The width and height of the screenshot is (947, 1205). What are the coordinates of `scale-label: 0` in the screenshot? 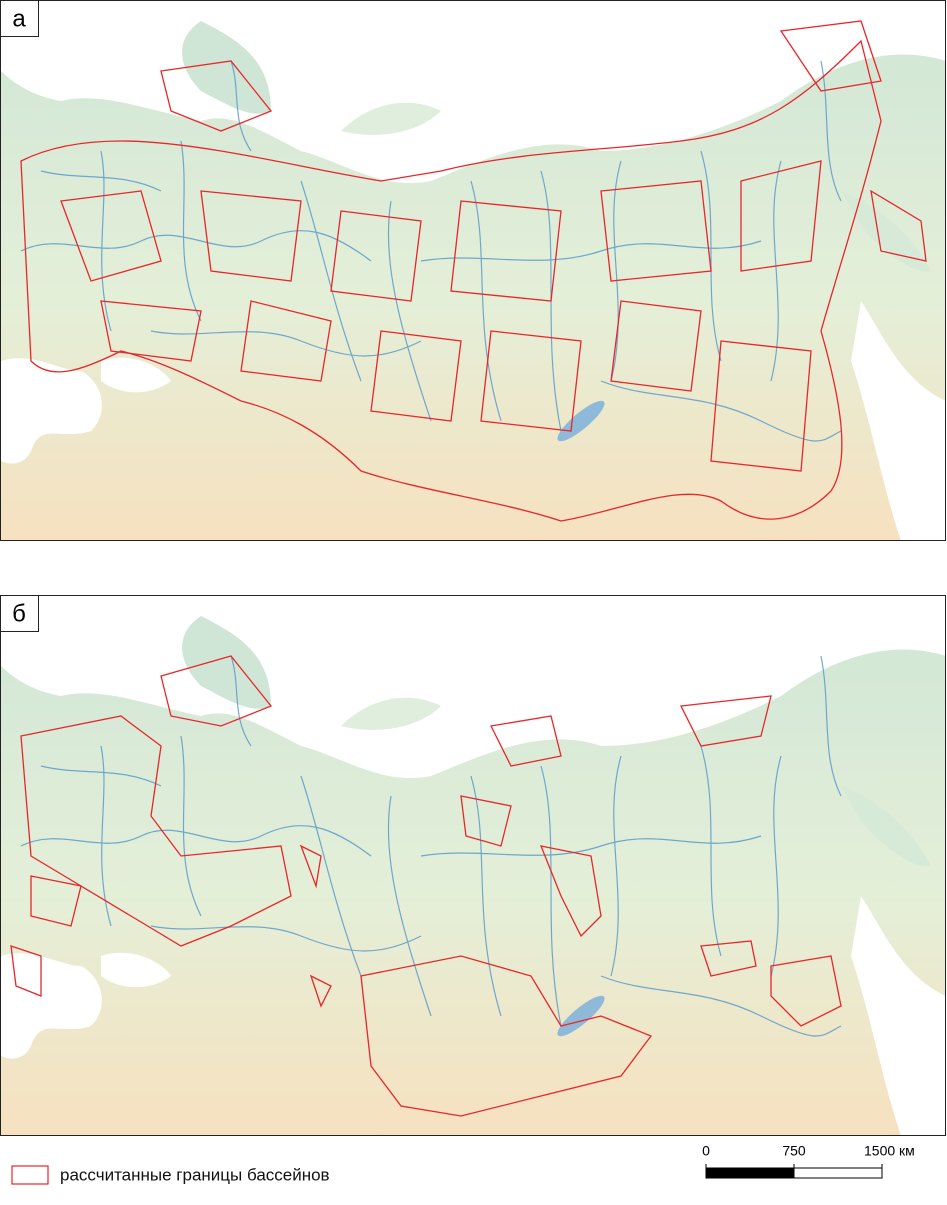 It's located at (706, 1151).